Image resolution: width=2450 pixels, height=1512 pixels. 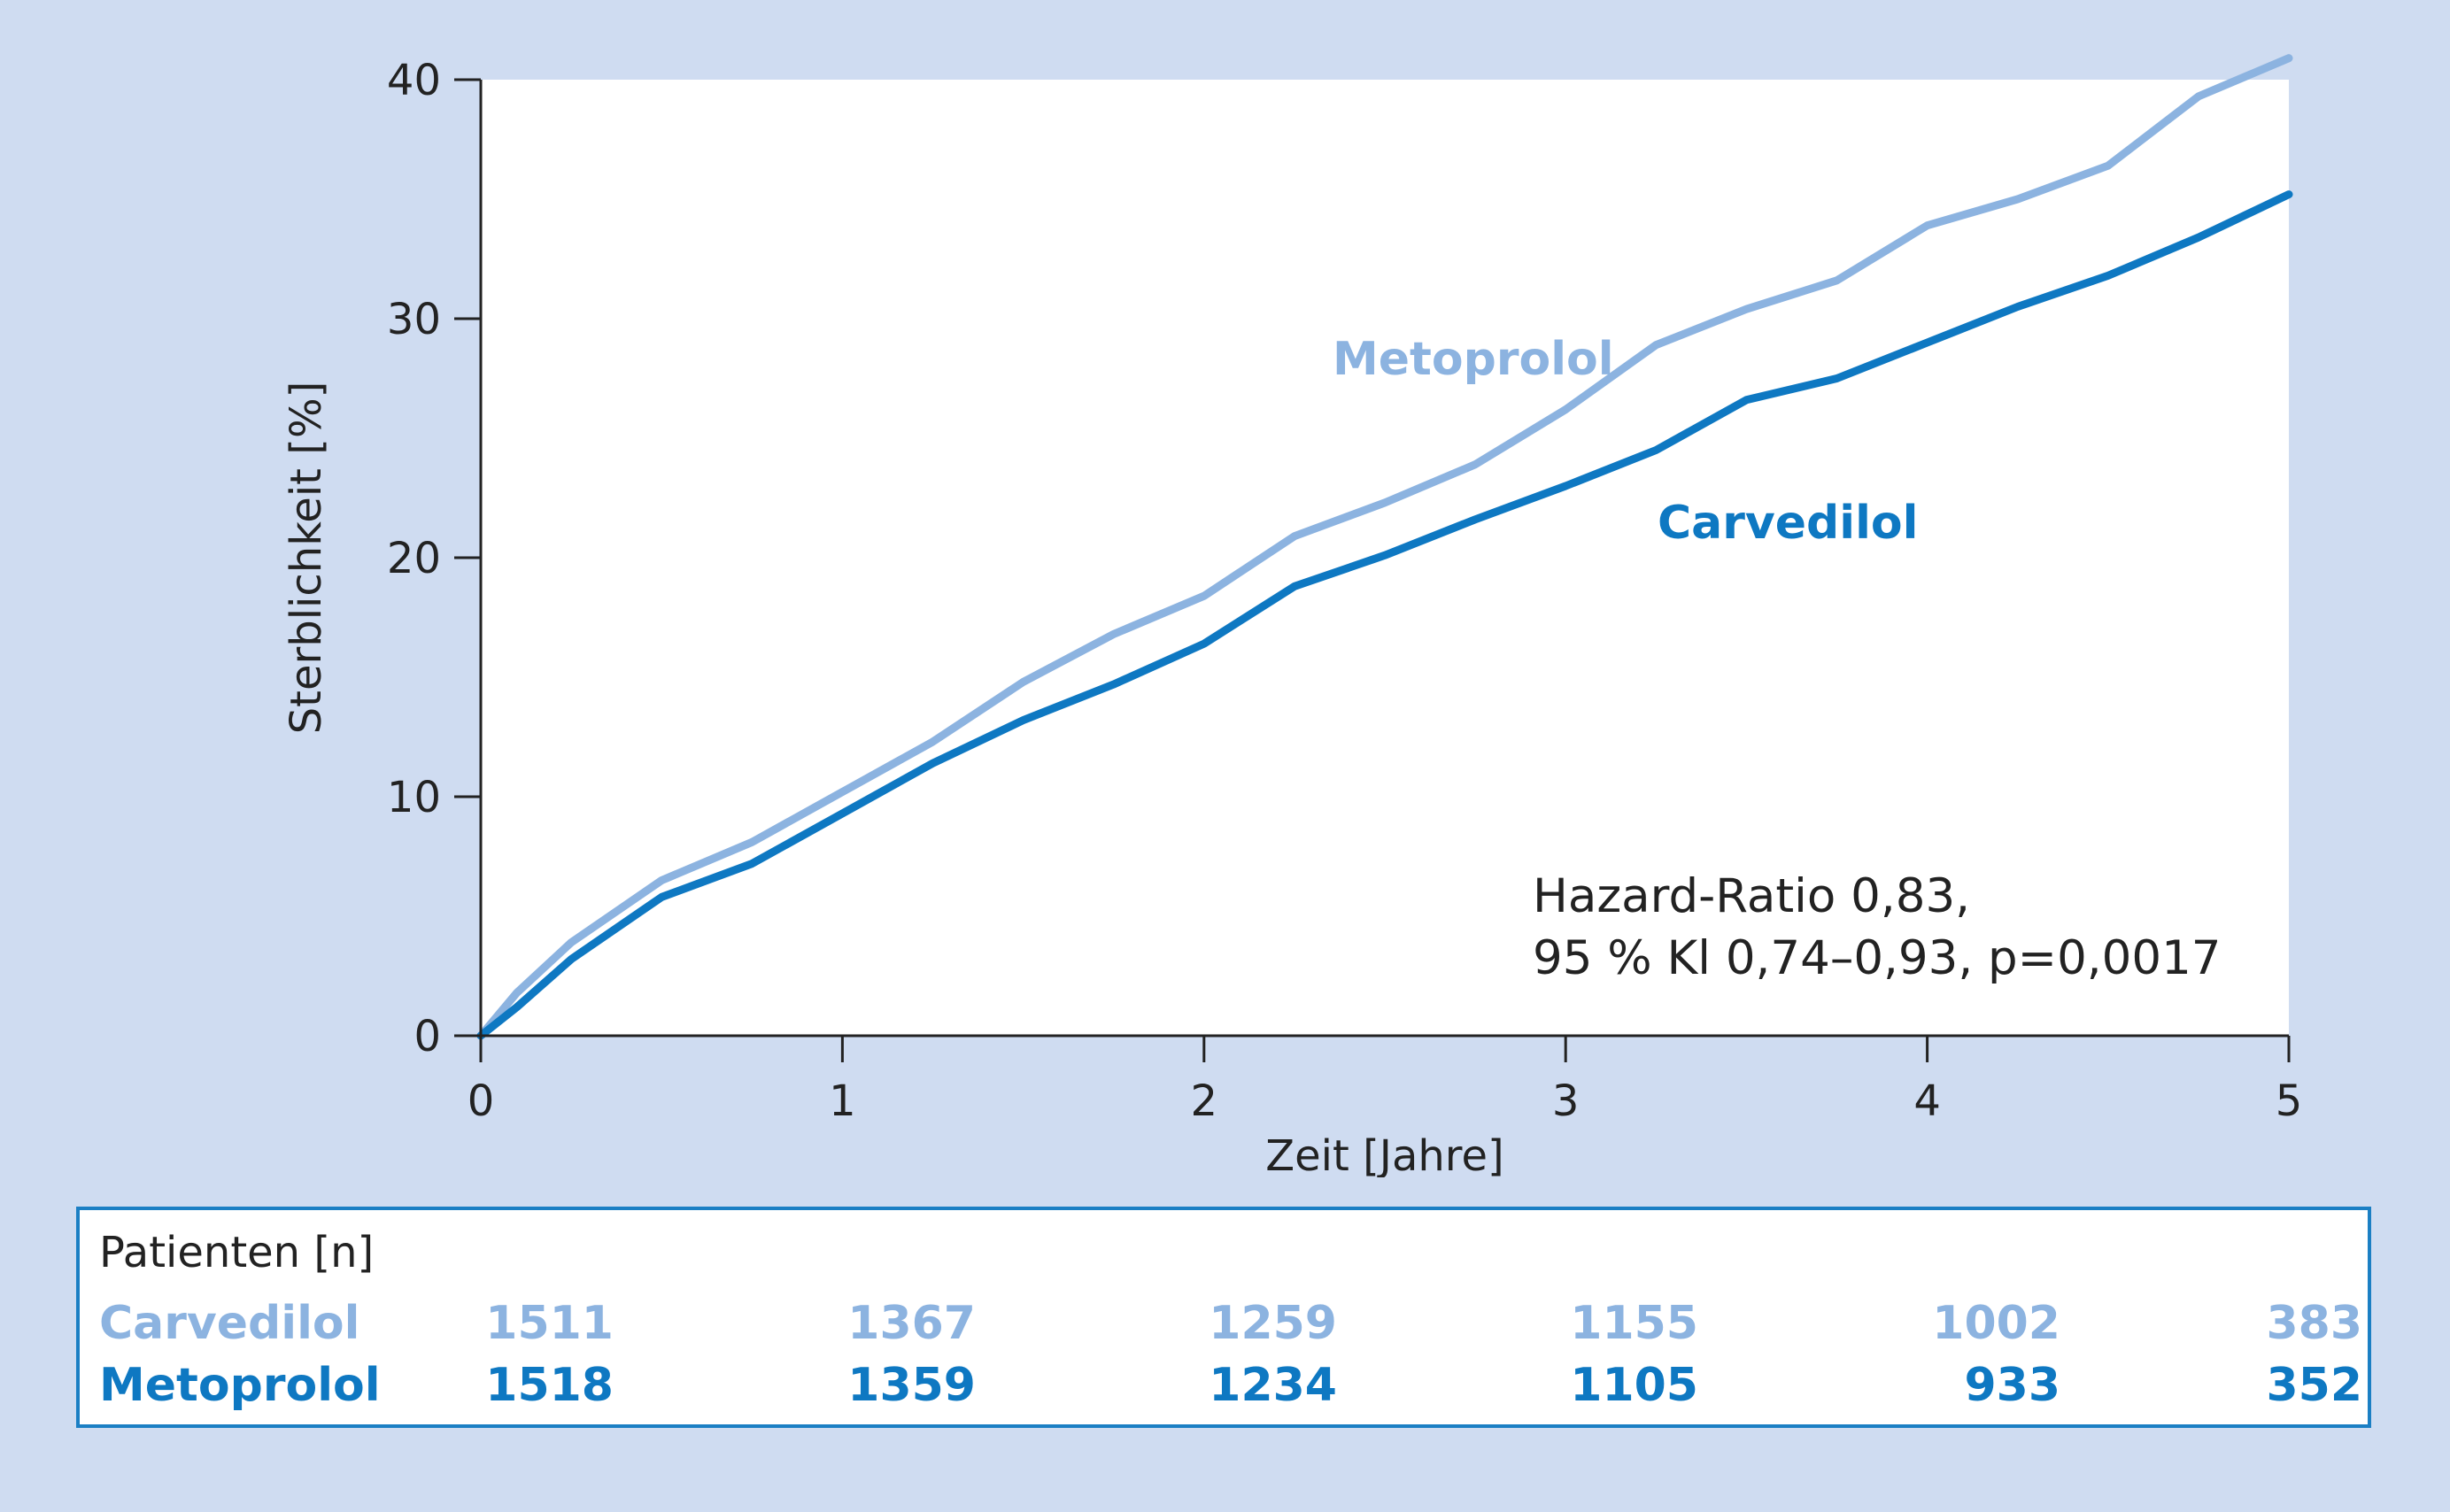 I want to click on risk-row-carvedilol: Carvedilol 1511 1367 1259 1155 1002 383, so click(x=1224, y=1325).